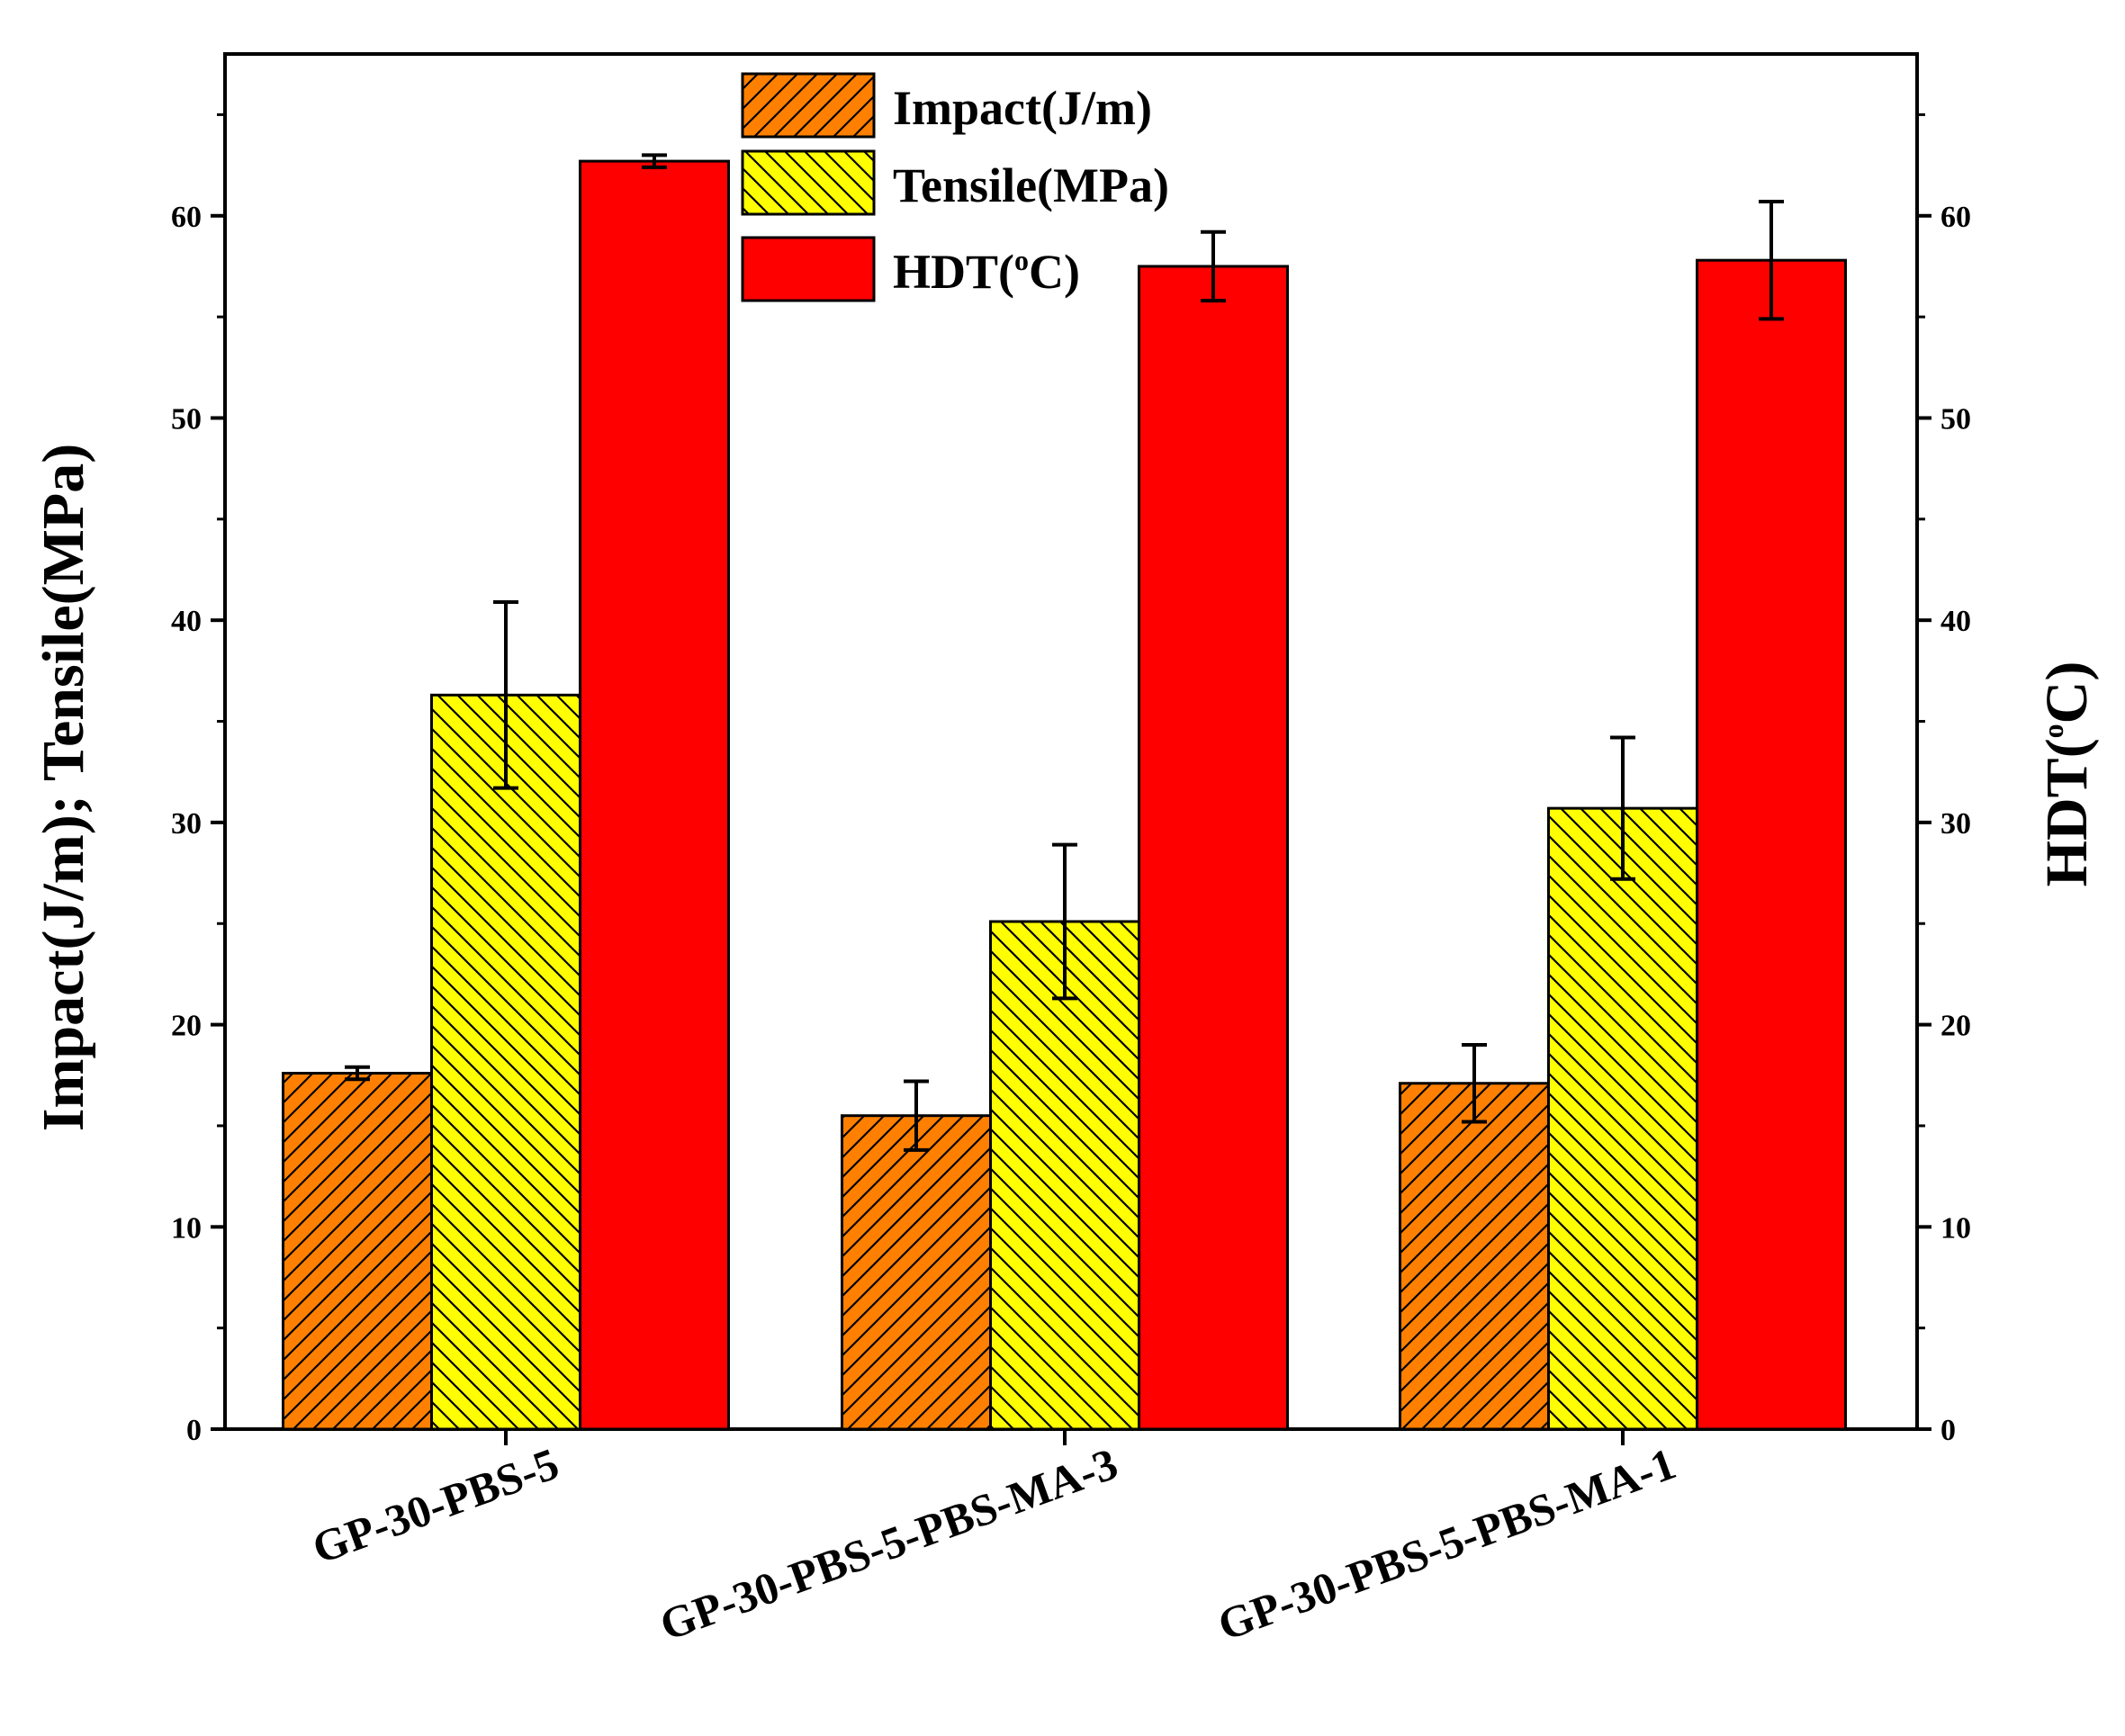 This screenshot has height=1736, width=2125. Describe the element at coordinates (888, 1544) in the screenshot. I see `x-tick-label: GP-30-PBS-5-PBS-MA-3` at that location.